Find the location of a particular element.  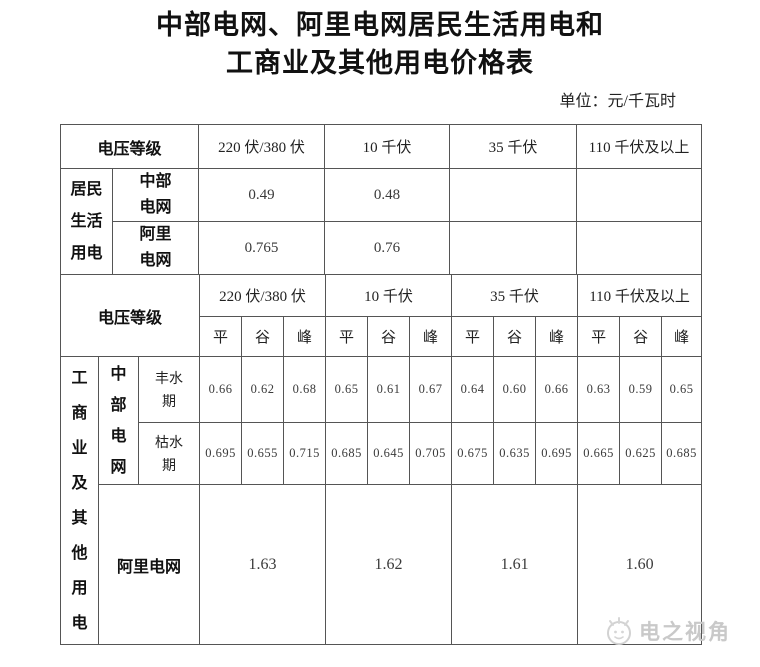

price-cell: 0.48 is located at coordinates (387, 195).